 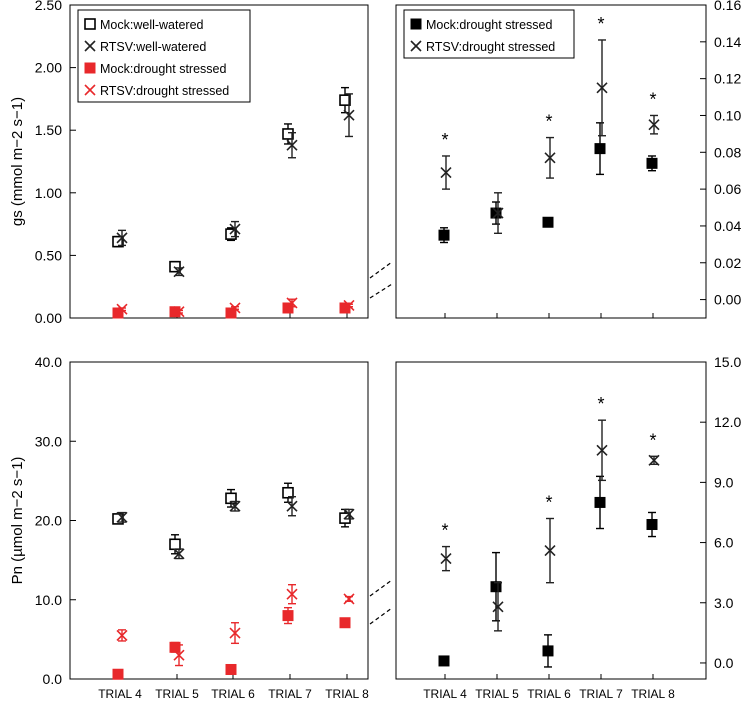 What do you see at coordinates (152, 25) in the screenshot?
I see `legend-label: Mock:well-watered` at bounding box center [152, 25].